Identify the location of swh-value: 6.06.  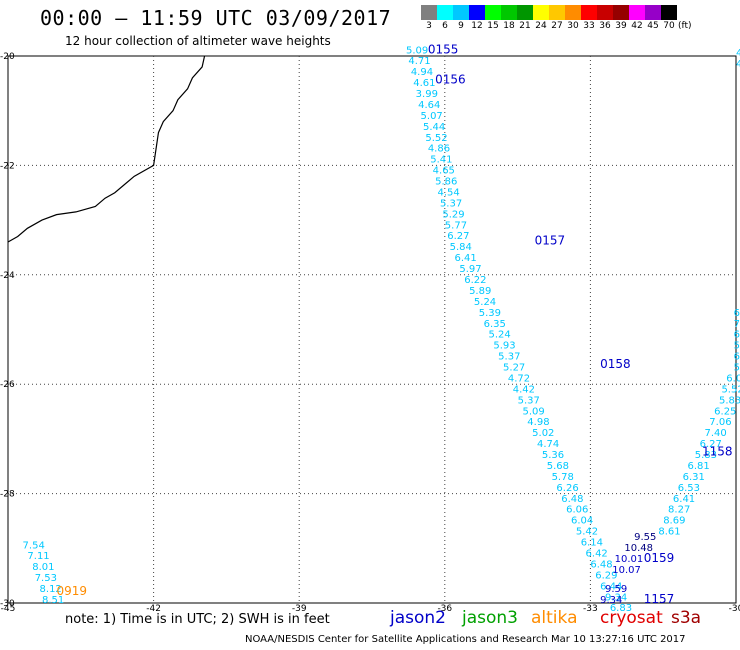
(577, 510).